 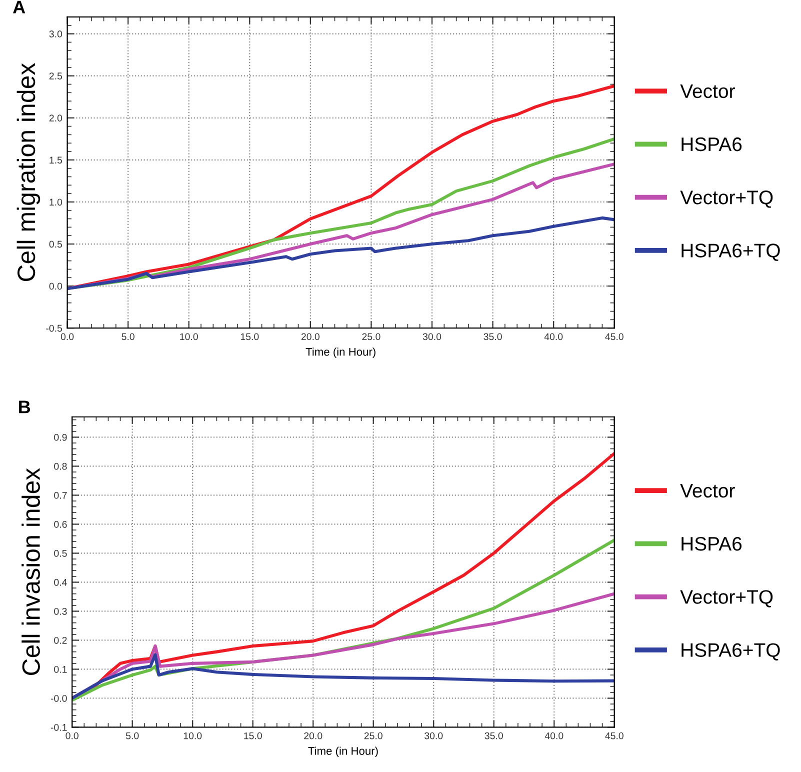 What do you see at coordinates (58, 727) in the screenshot?
I see `y-tick-label: -0.1` at bounding box center [58, 727].